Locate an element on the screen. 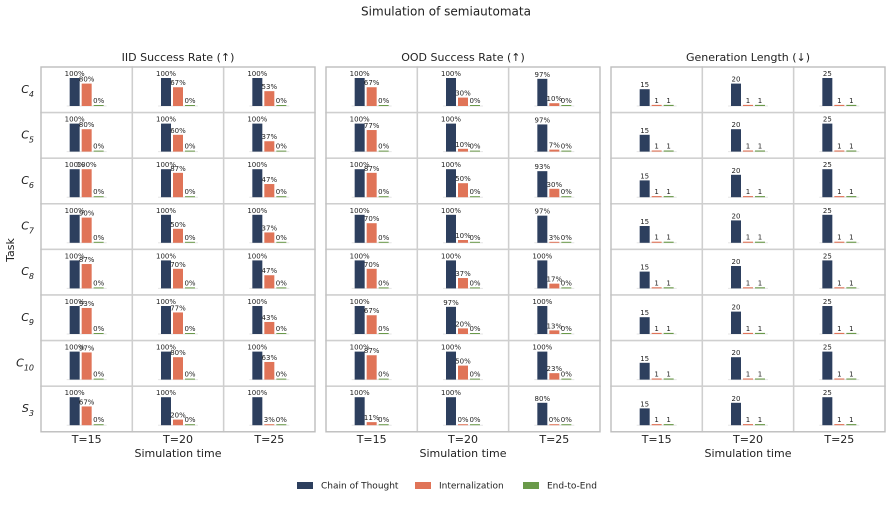 The width and height of the screenshot is (892, 523). x-tick-label: T=20 is located at coordinates (177, 439).